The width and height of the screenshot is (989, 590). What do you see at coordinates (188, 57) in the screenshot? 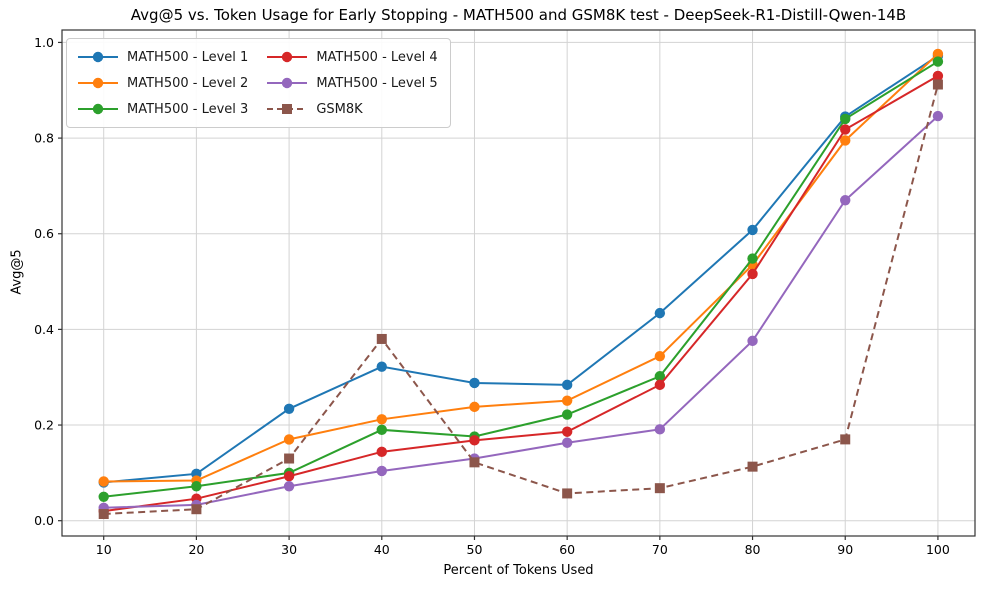
I see `legend-label-math500-level-1: MATH500 - Level 1` at bounding box center [188, 57].